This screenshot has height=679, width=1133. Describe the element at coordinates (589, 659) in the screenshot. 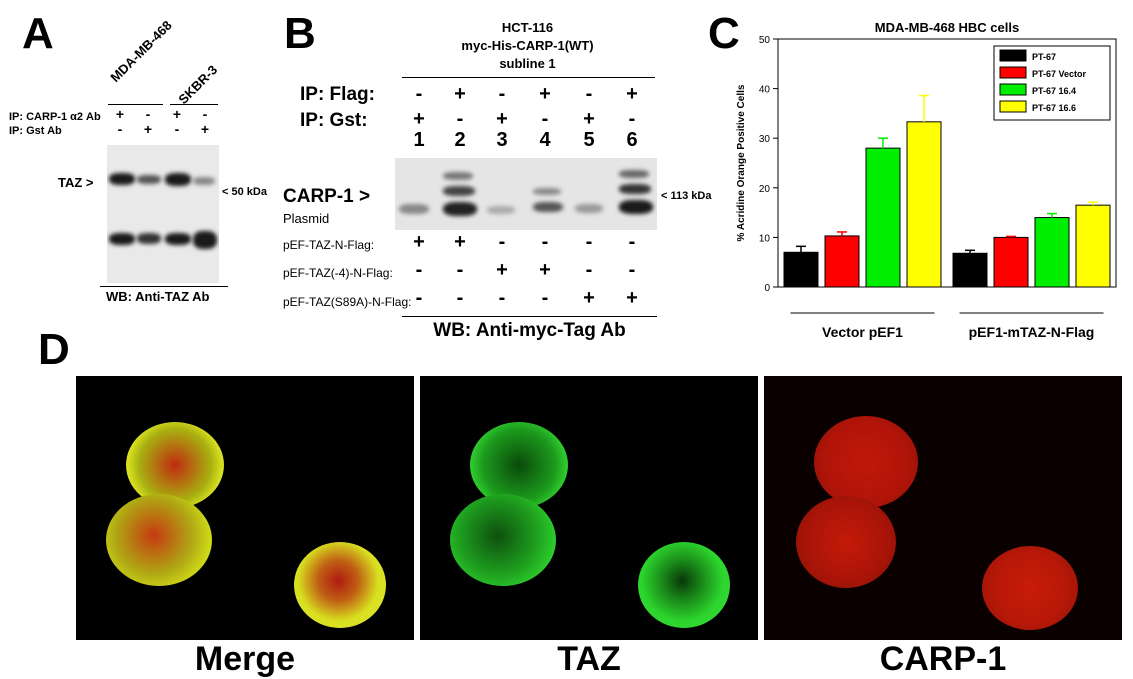

I see `caption-taz: TAZ` at that location.